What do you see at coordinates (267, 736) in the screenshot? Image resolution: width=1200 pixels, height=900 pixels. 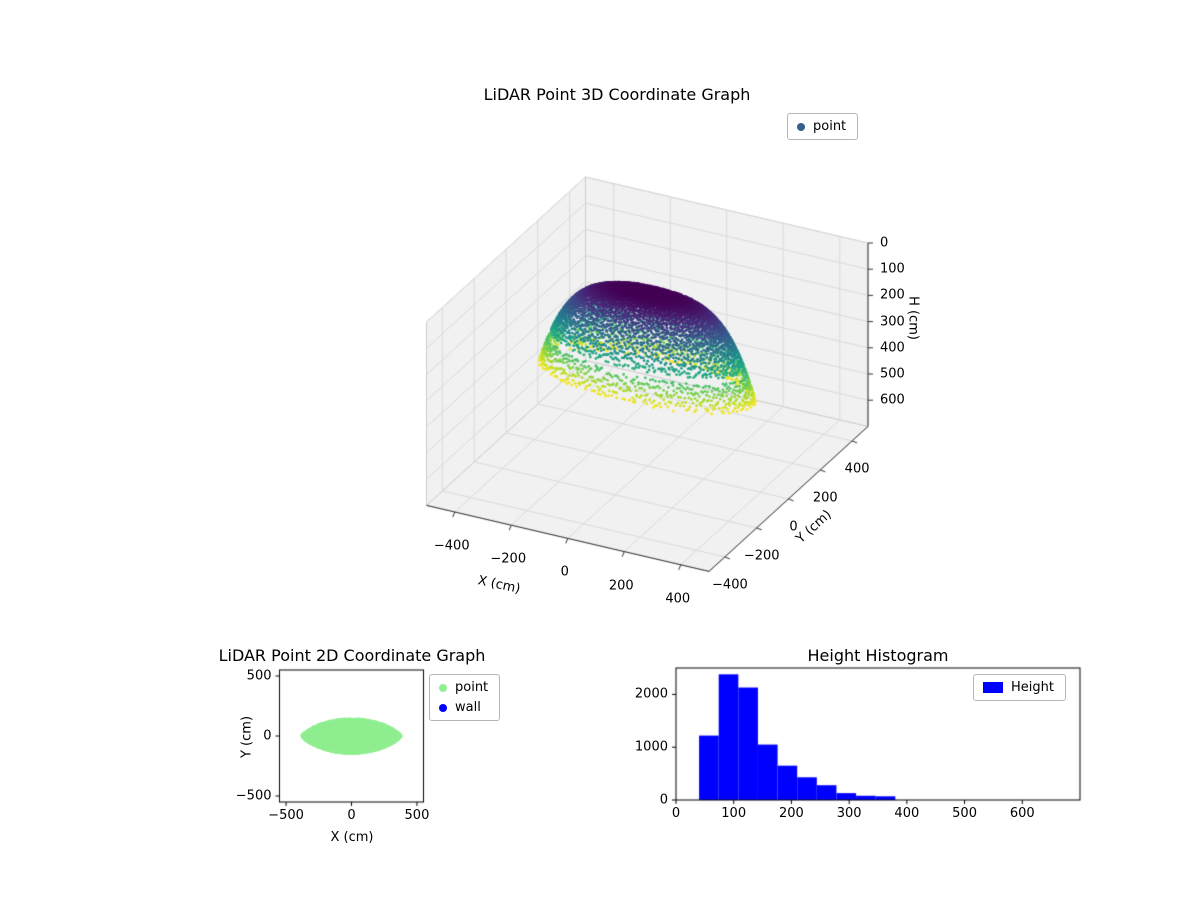 I see `plot2d-y-tick-label: 0` at bounding box center [267, 736].